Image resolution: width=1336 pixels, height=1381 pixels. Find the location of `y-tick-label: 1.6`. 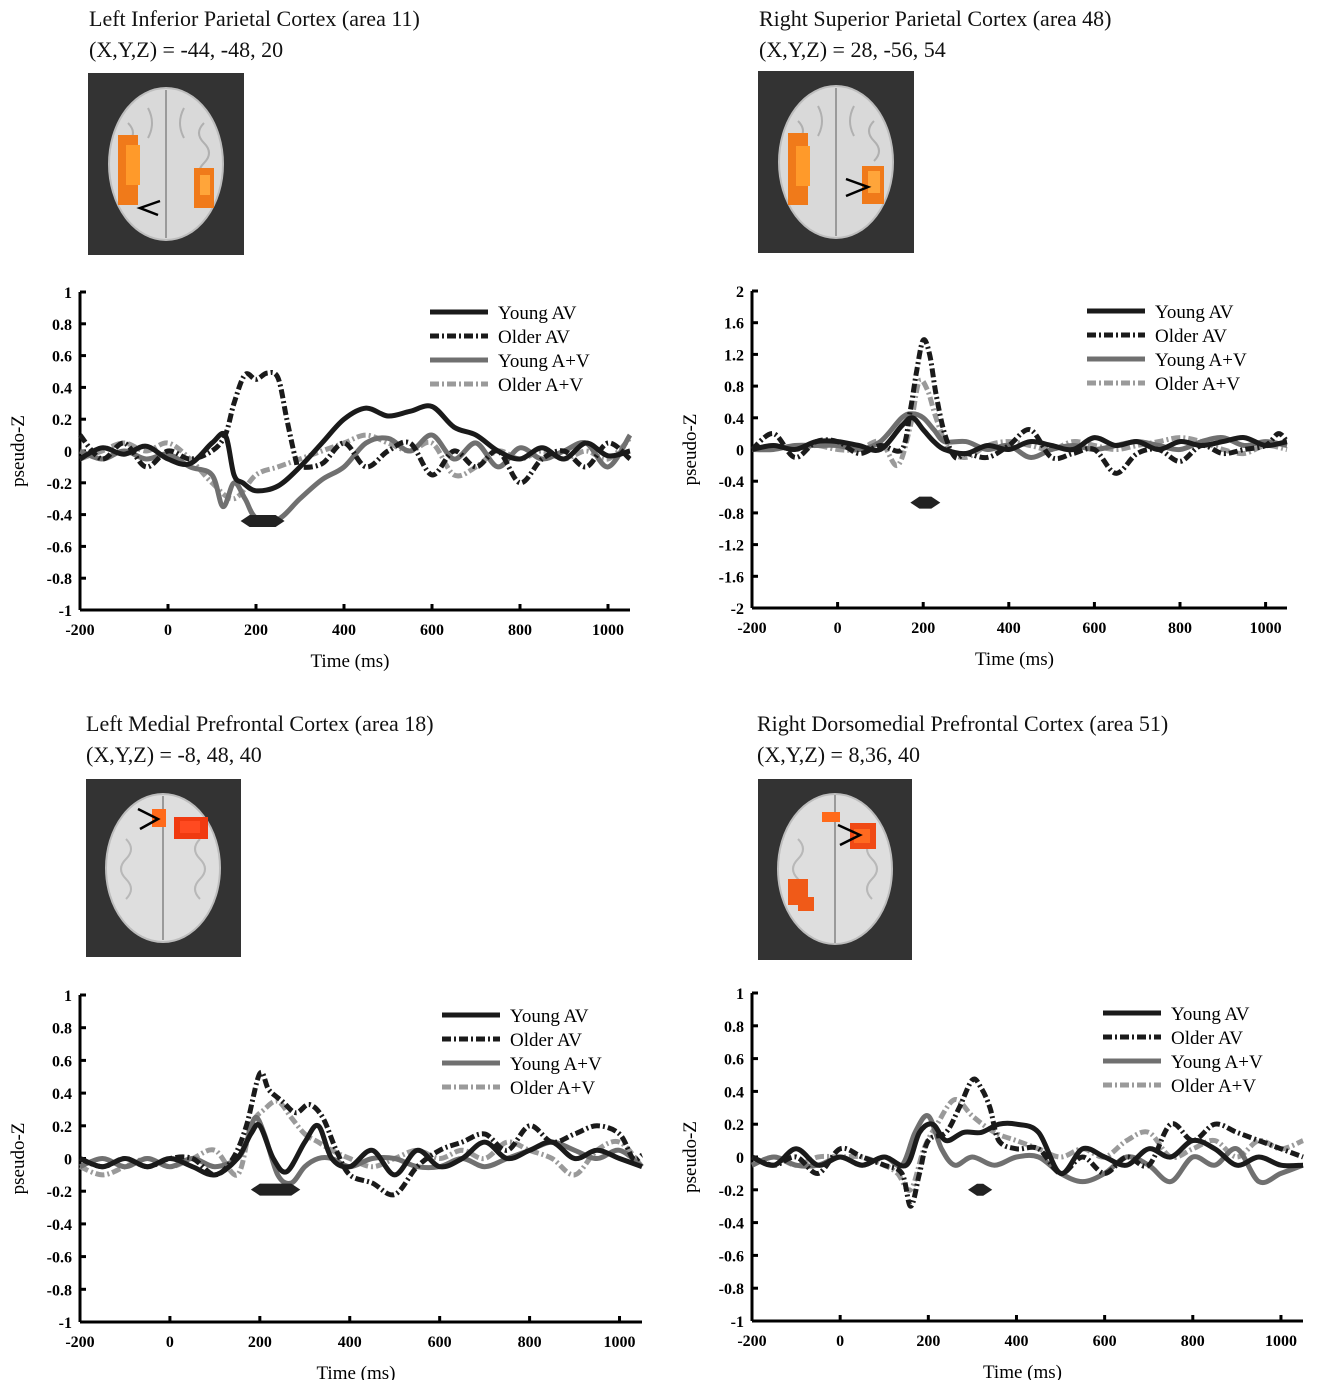

y-tick-label: 1.6 is located at coordinates (734, 324).